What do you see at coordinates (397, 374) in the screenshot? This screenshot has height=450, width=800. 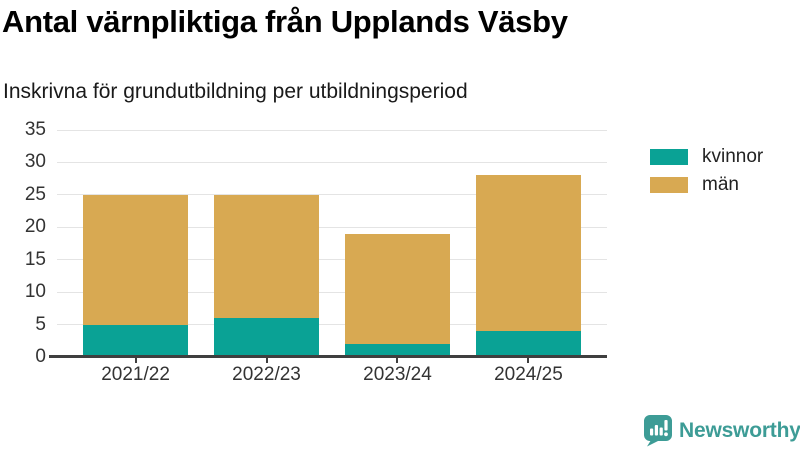 I see `x-tick-label-2023/24: 2023/24` at bounding box center [397, 374].